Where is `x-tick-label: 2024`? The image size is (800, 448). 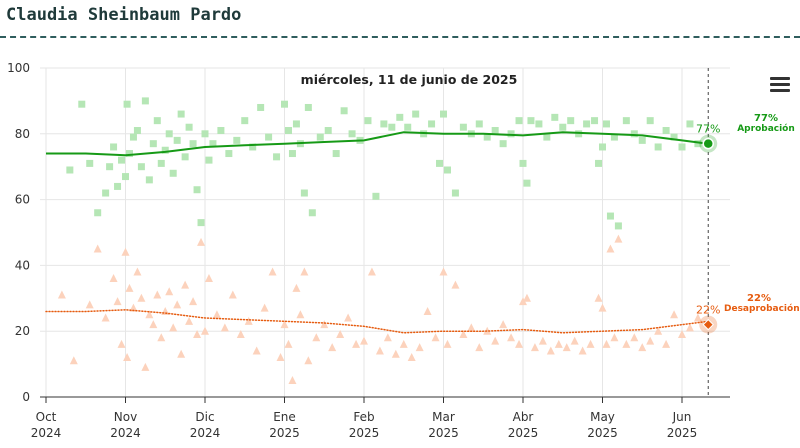
x-tick-label: 2024 is located at coordinates (125, 433).